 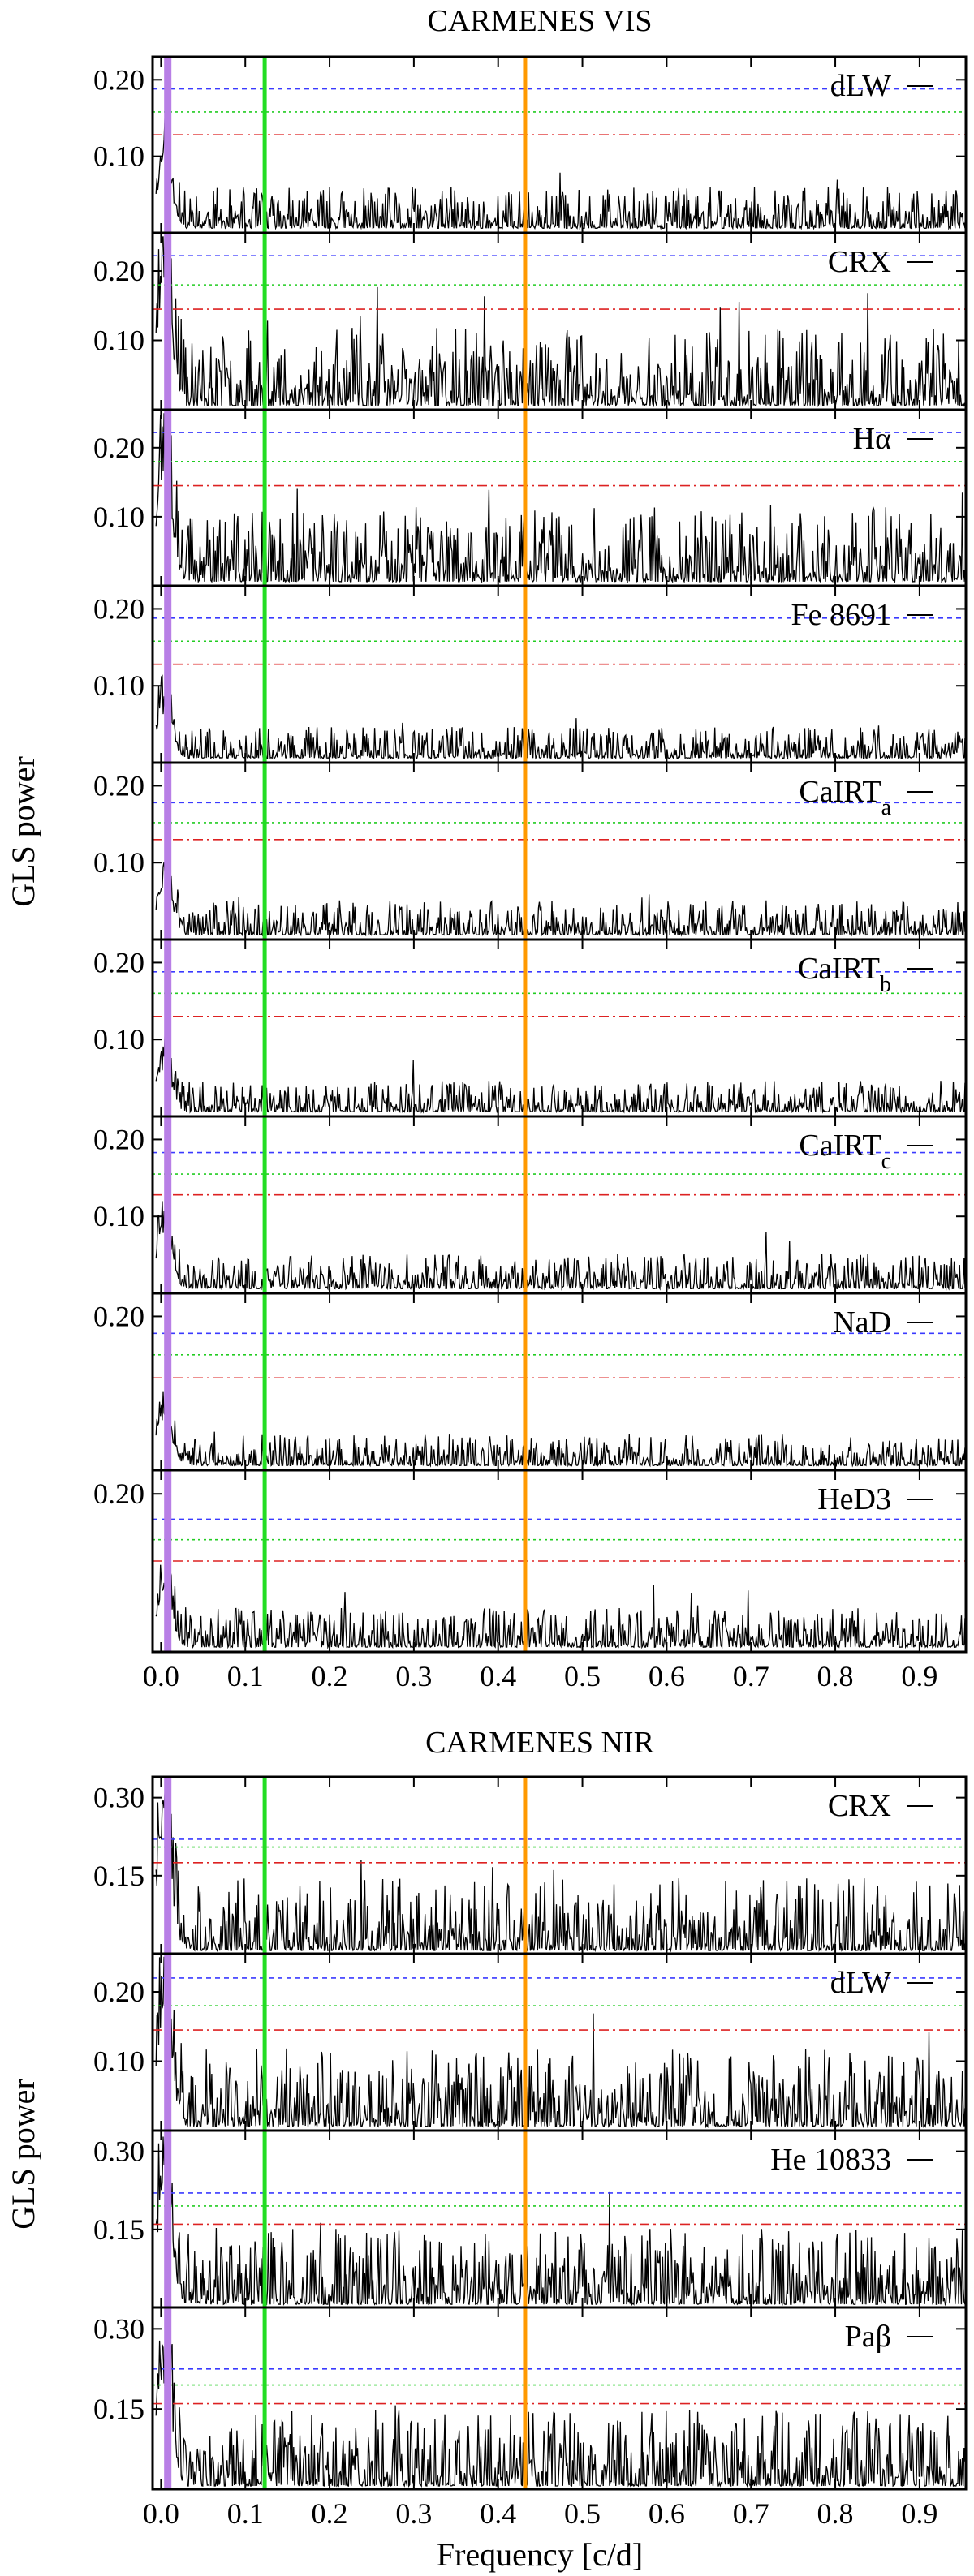 What do you see at coordinates (868, 2337) in the screenshot?
I see `panel-label: Paβ` at bounding box center [868, 2337].